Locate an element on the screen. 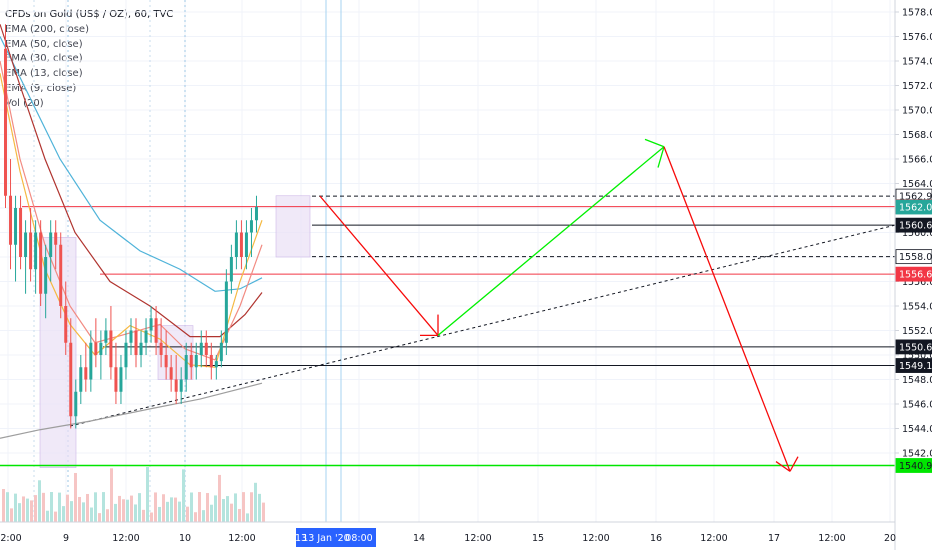 The height and width of the screenshot is (550, 932). price-tick-label: 1544.00 is located at coordinates (917, 429).